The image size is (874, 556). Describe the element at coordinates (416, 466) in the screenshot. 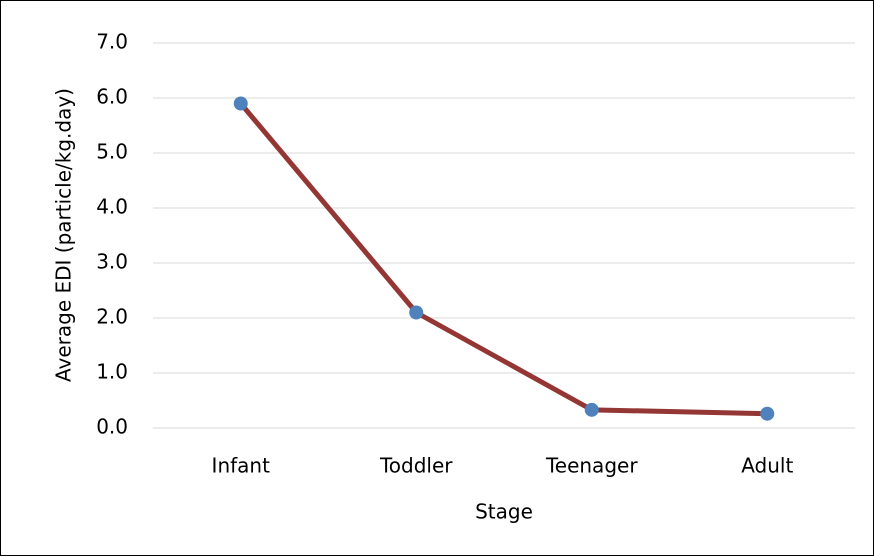

I see `x-tick-label: Toddler` at that location.